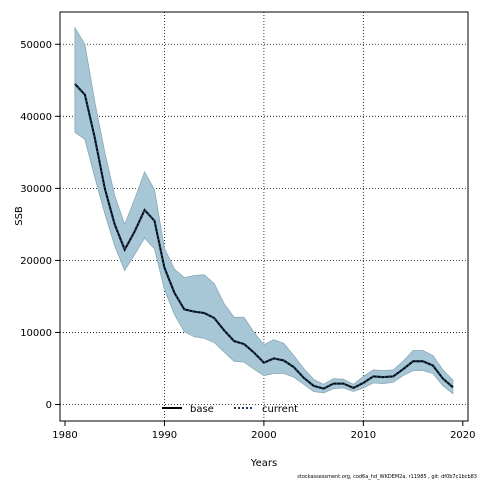 The height and width of the screenshot is (480, 480). What do you see at coordinates (202, 409) in the screenshot?
I see `legend-base-label: base` at bounding box center [202, 409].